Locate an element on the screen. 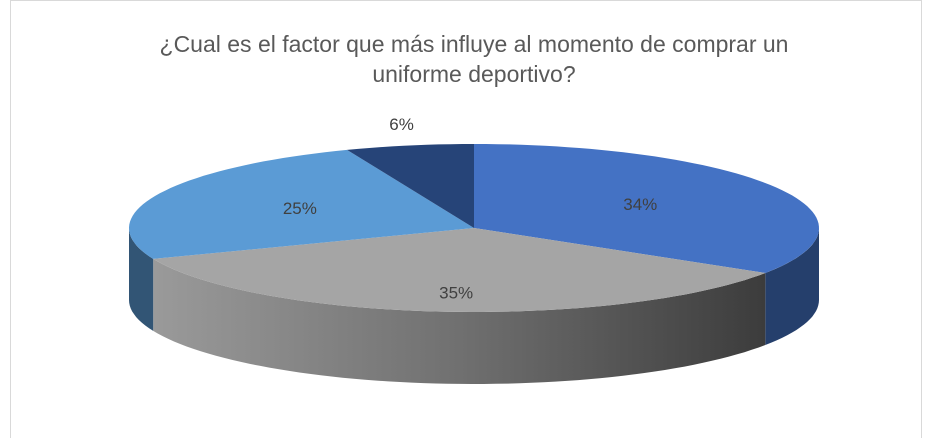 This screenshot has width=932, height=438. data-label: 34% is located at coordinates (640, 204).